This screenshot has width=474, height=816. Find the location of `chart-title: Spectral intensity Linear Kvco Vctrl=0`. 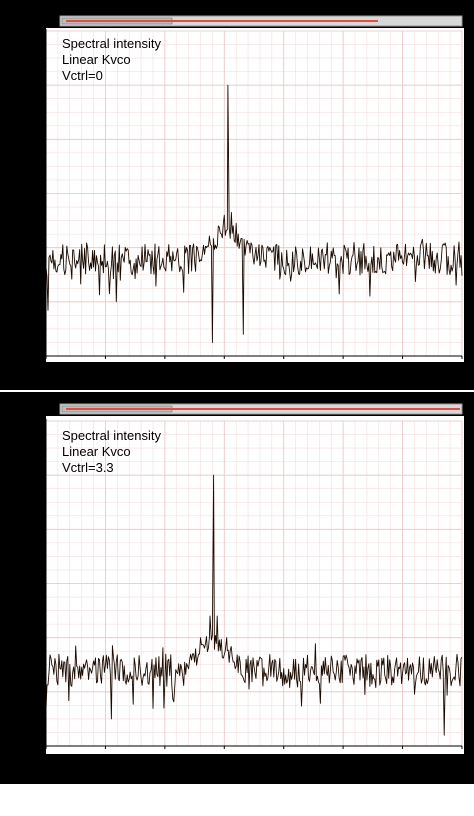

chart-title: Spectral intensity Linear Kvco Vctrl=0 is located at coordinates (111, 59).